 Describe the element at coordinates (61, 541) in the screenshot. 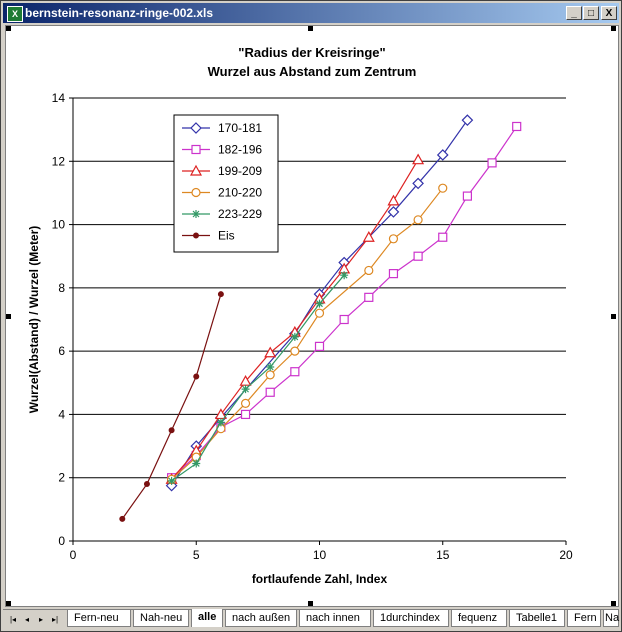

I see `y-tick-label: 0` at that location.